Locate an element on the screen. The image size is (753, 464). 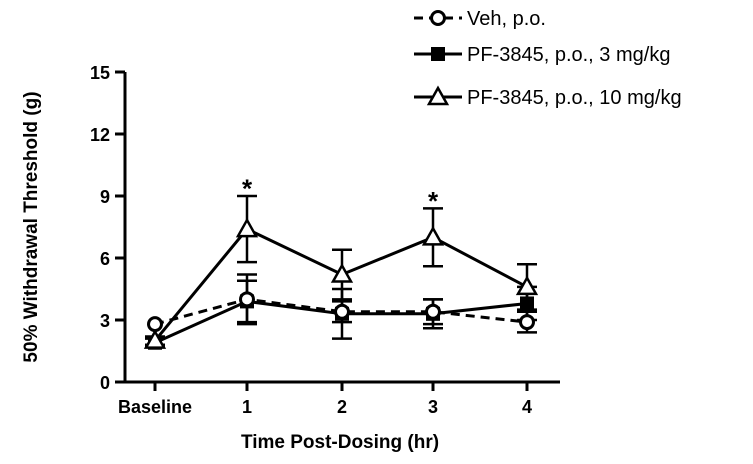
series-line is located at coordinates (341, 311).